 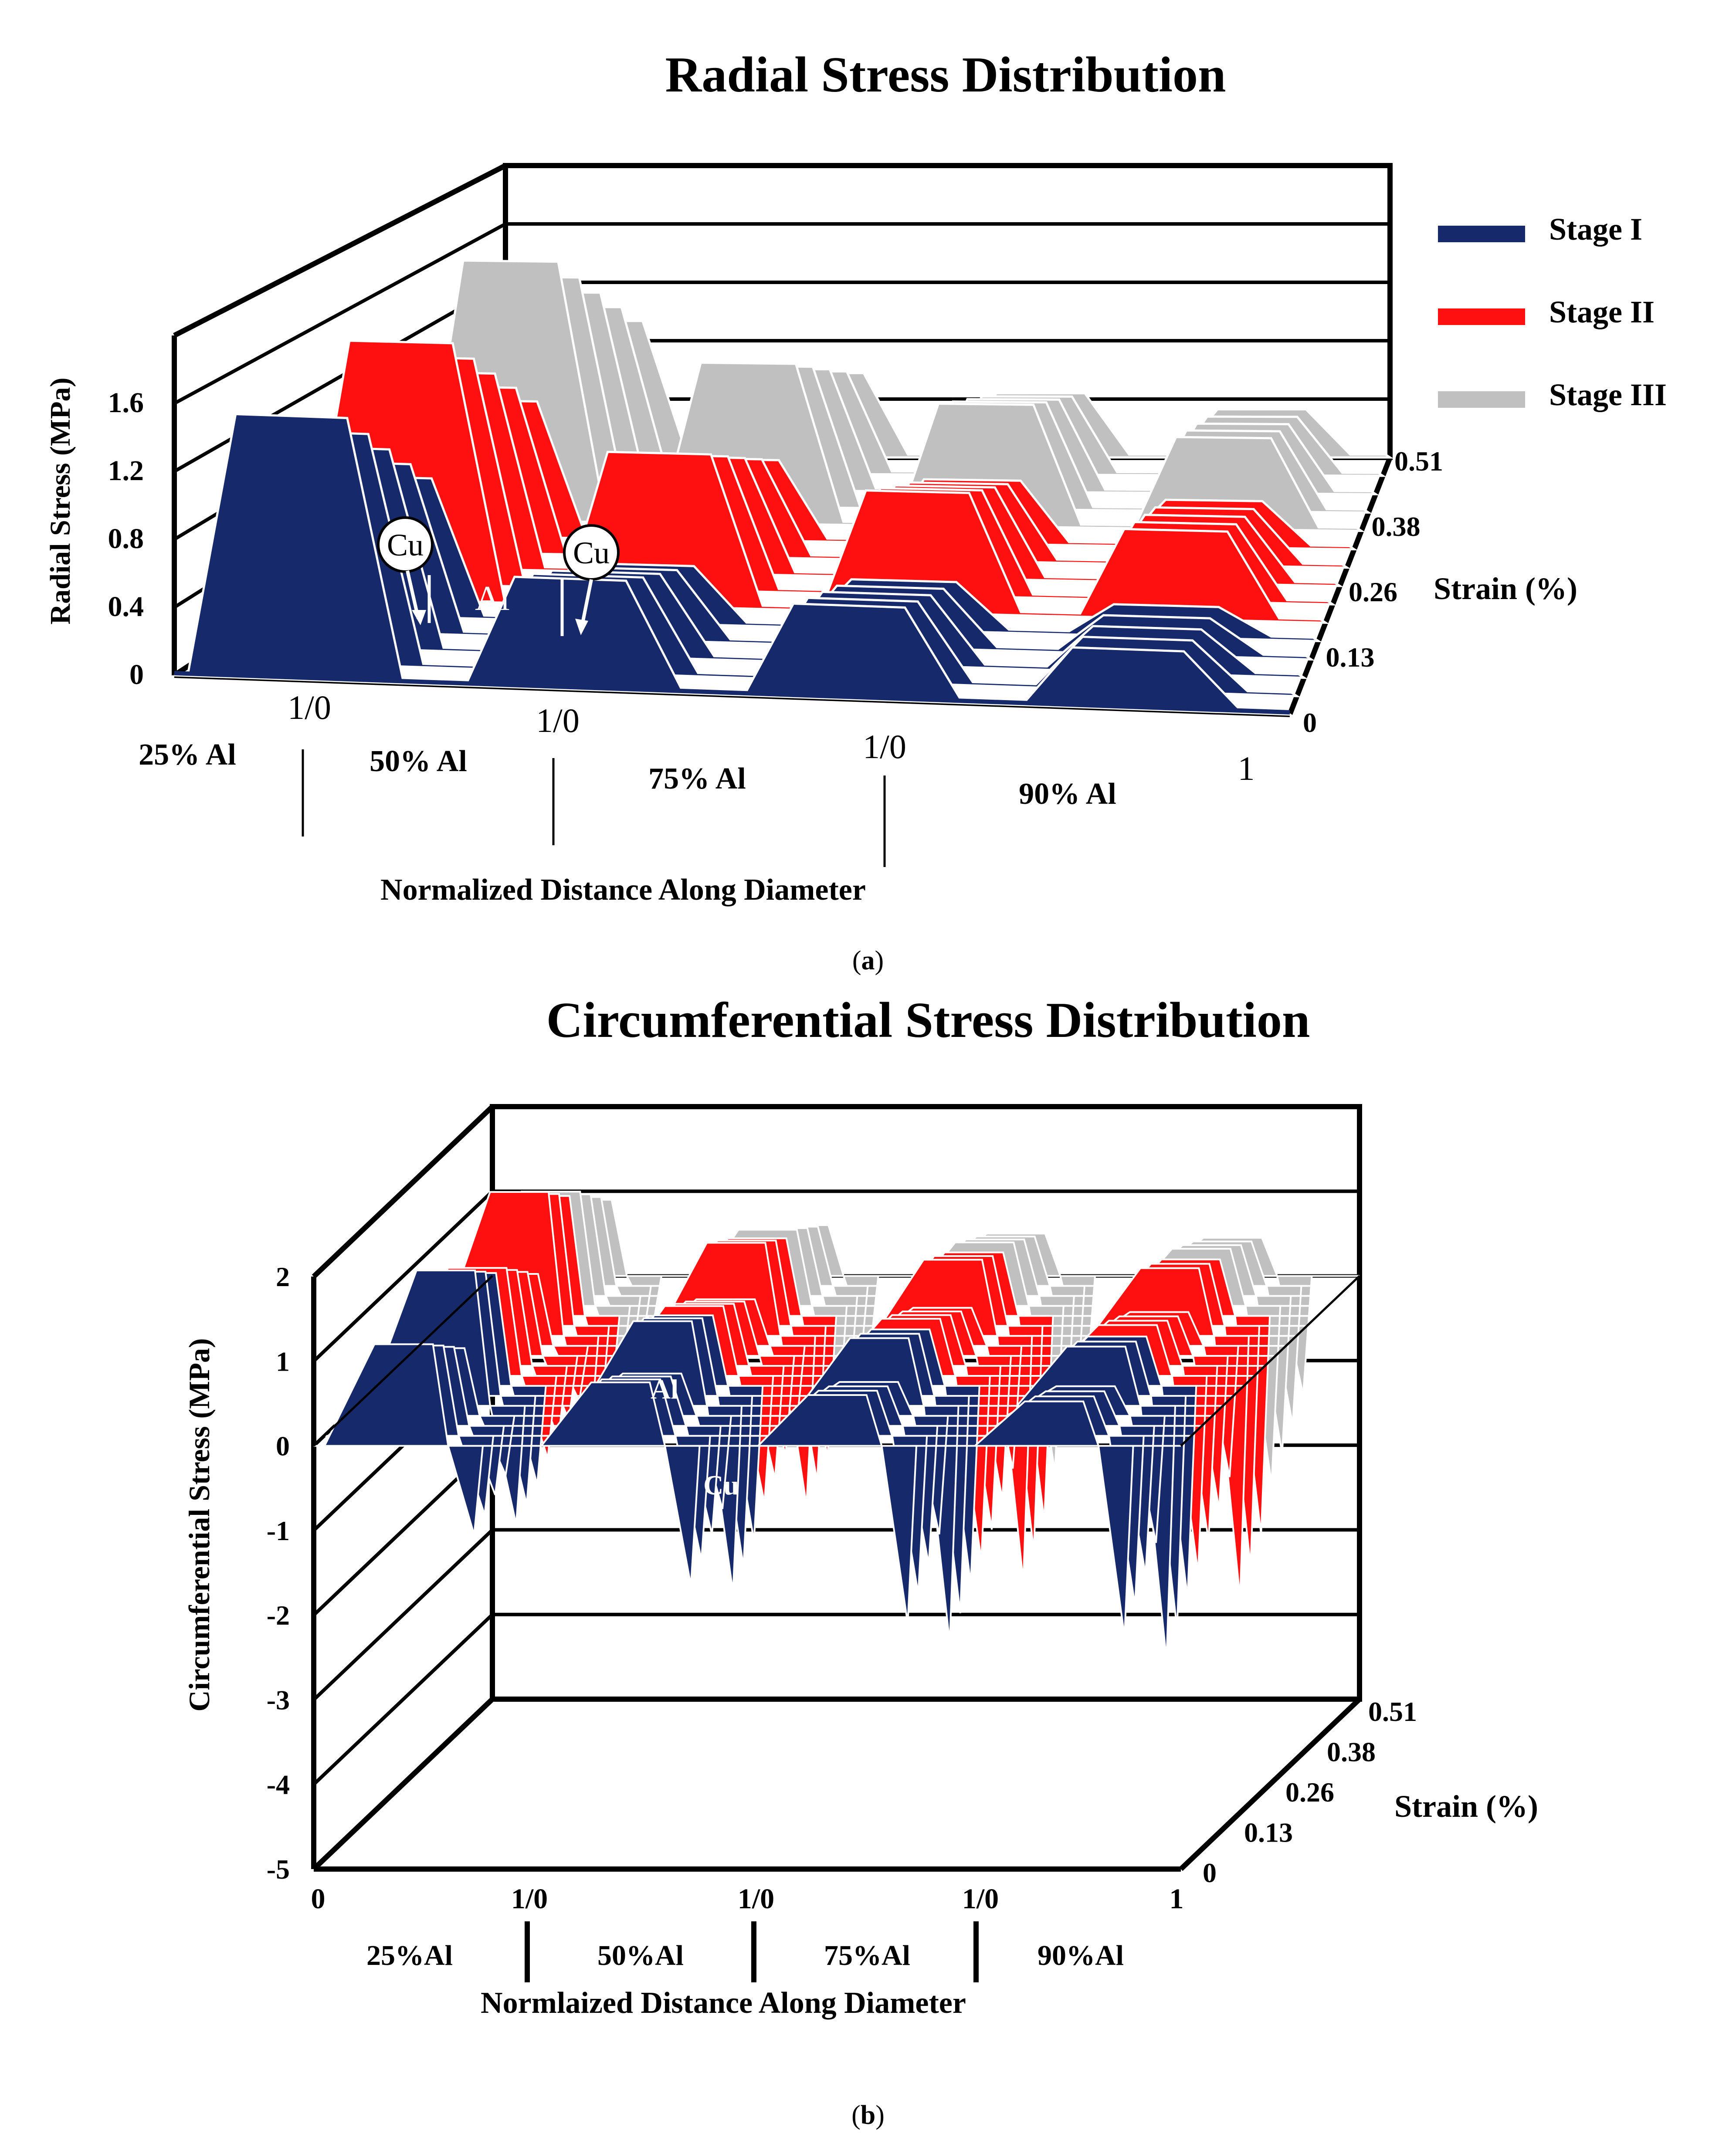 I want to click on region-dividers-a, so click(x=594, y=808).